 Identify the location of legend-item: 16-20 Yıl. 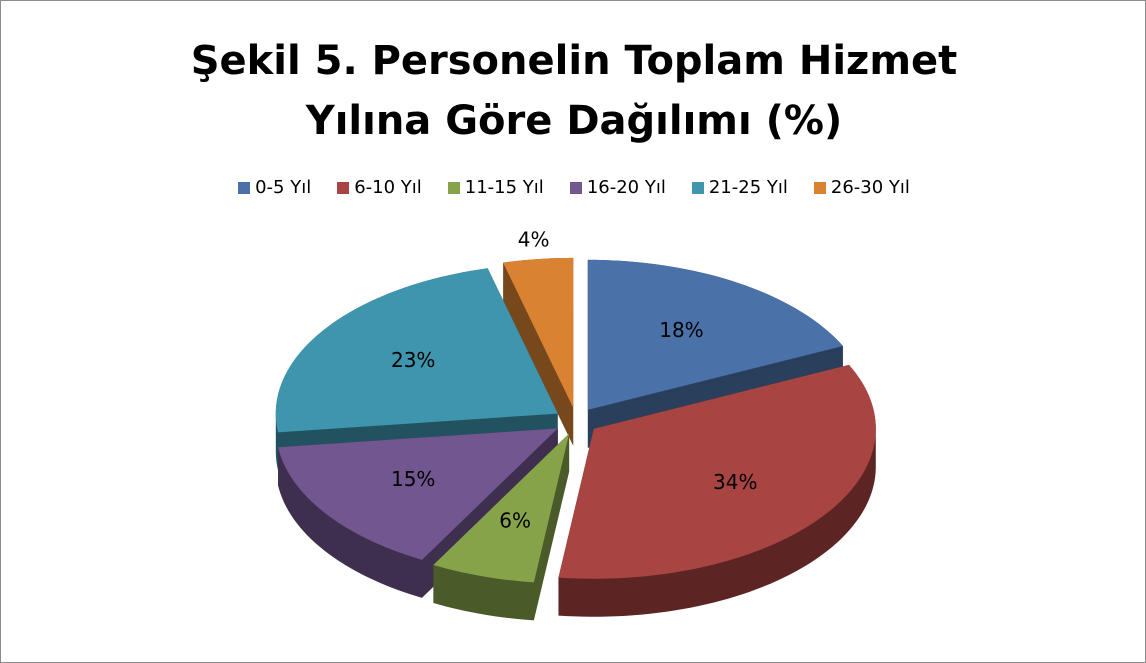
(617, 187).